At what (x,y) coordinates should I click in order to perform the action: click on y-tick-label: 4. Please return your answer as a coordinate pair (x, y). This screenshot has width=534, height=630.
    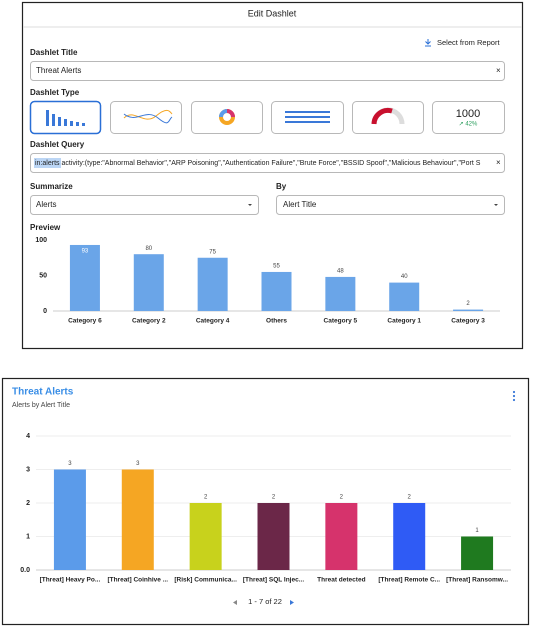
    Looking at the image, I should click on (28, 436).